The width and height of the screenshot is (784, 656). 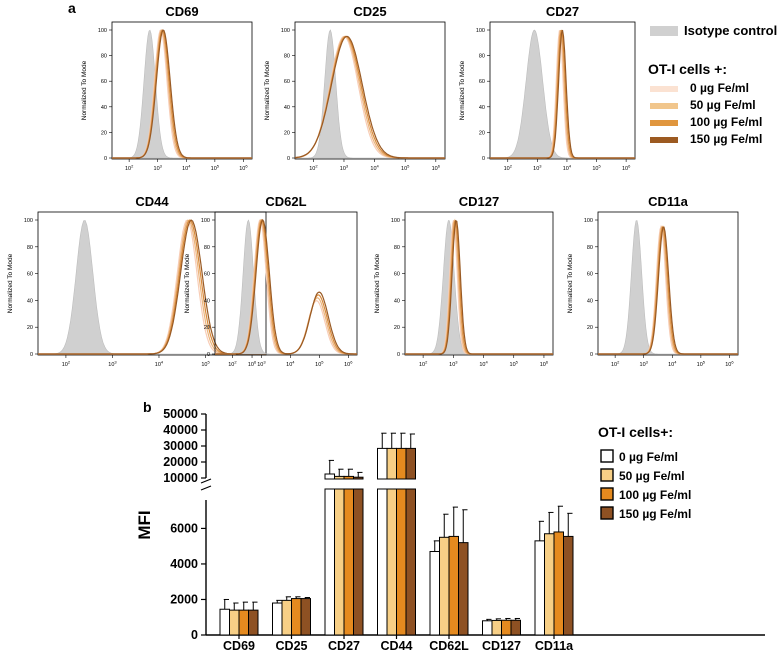 I want to click on bar-cd127-s2, so click(x=506, y=627).